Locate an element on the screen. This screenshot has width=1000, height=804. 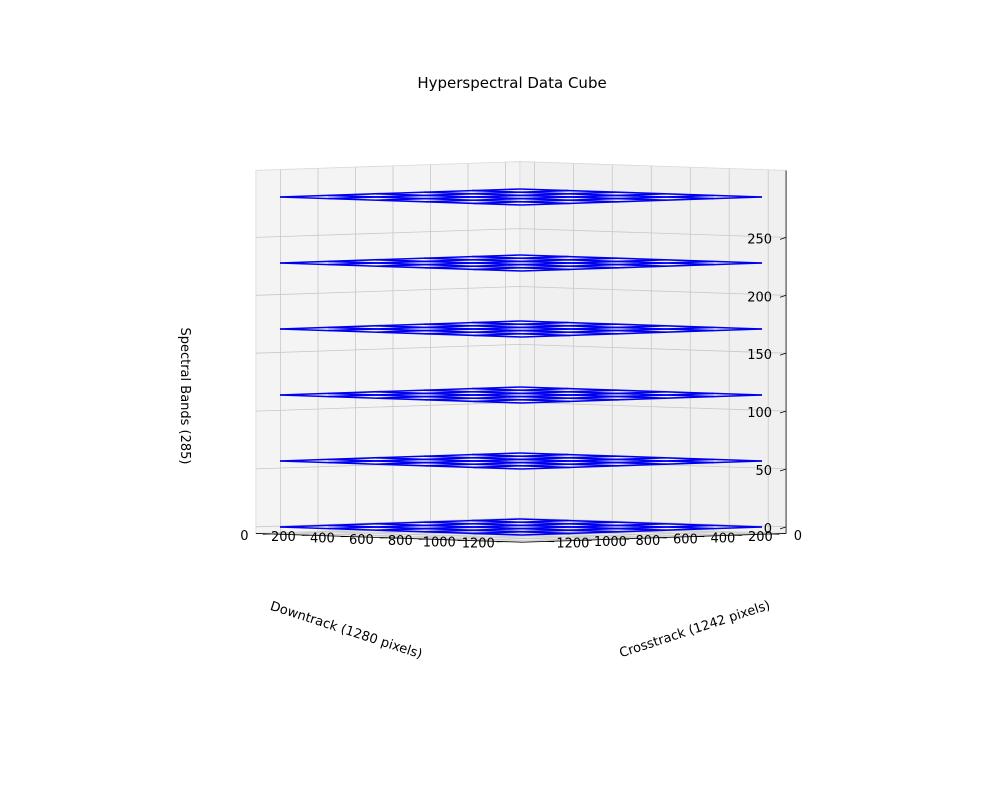
pane-crosstrack-wall is located at coordinates (388, 348).